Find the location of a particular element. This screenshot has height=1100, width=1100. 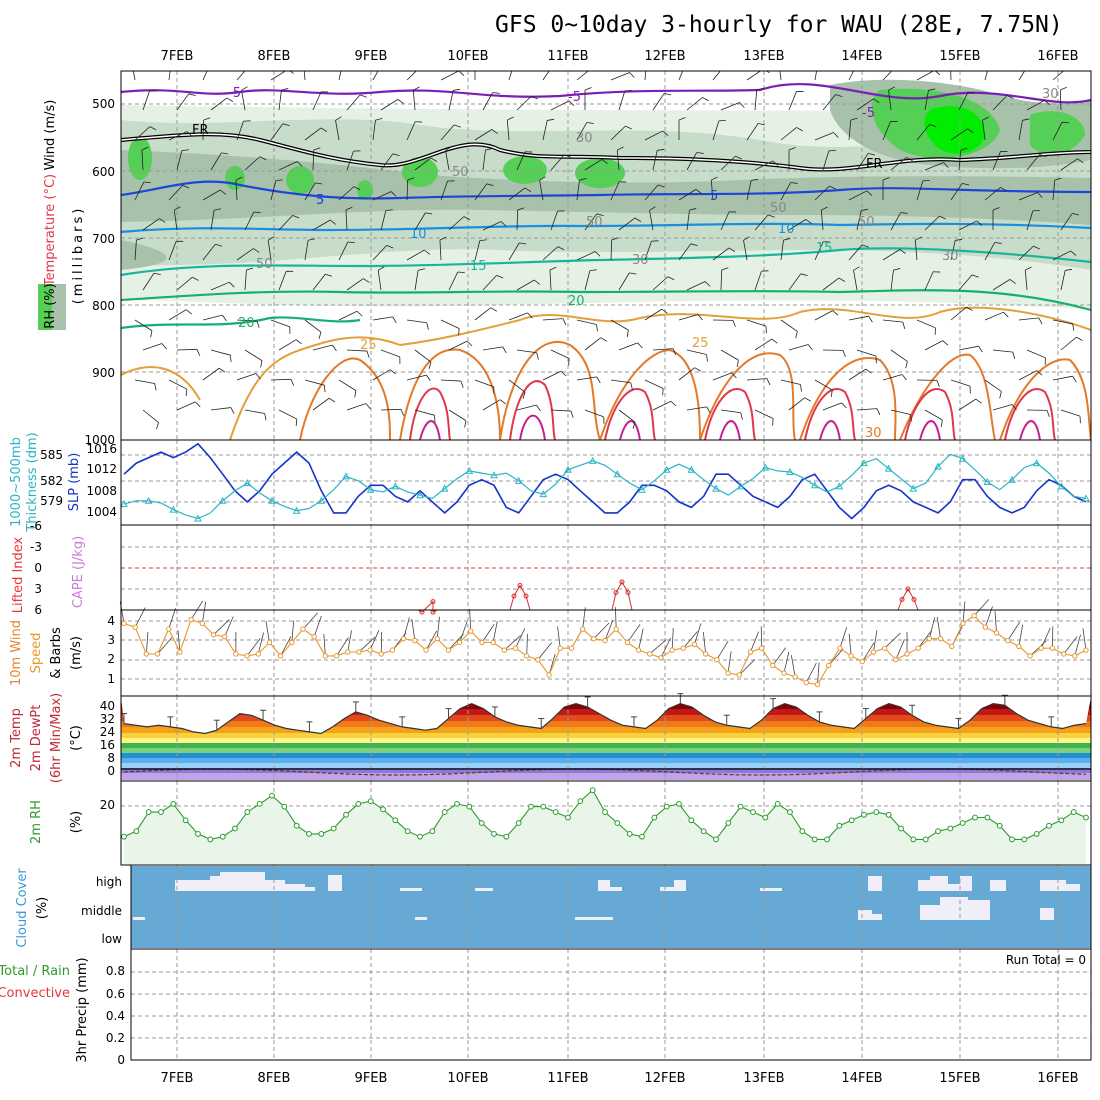

lifted-index-label: Lifted Index is located at coordinates (18, 574).